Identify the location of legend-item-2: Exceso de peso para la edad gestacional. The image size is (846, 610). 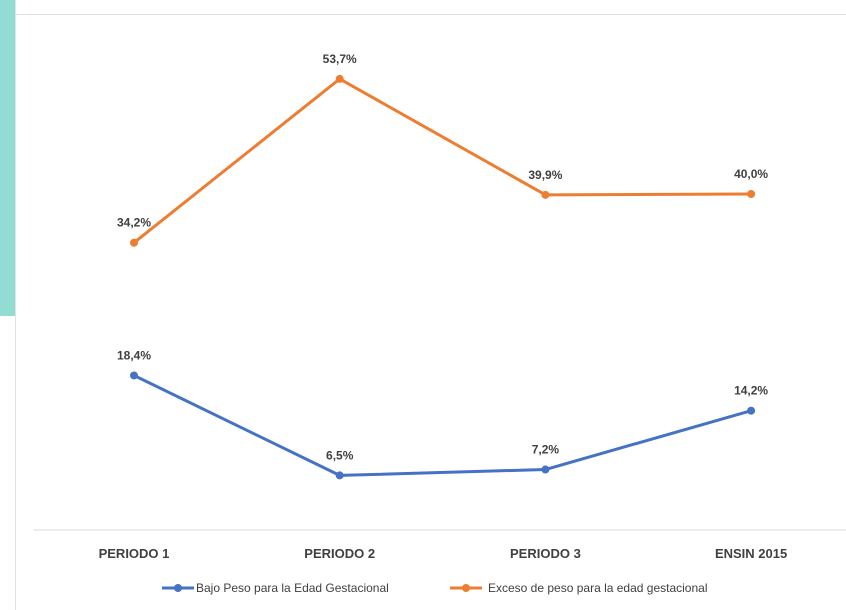
(579, 588).